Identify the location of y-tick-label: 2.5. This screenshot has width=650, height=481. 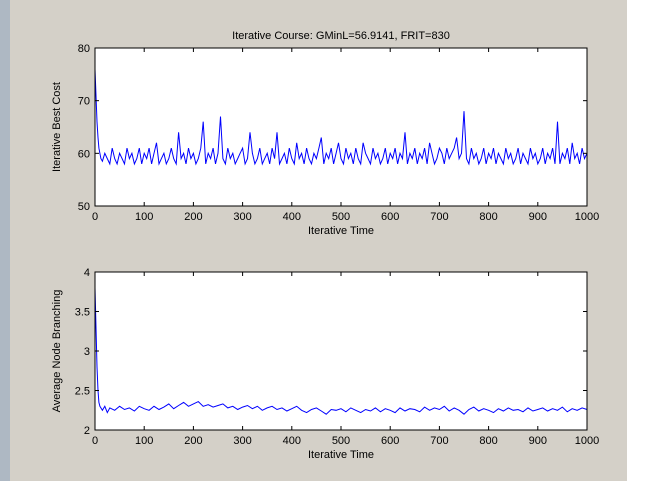
(82, 392).